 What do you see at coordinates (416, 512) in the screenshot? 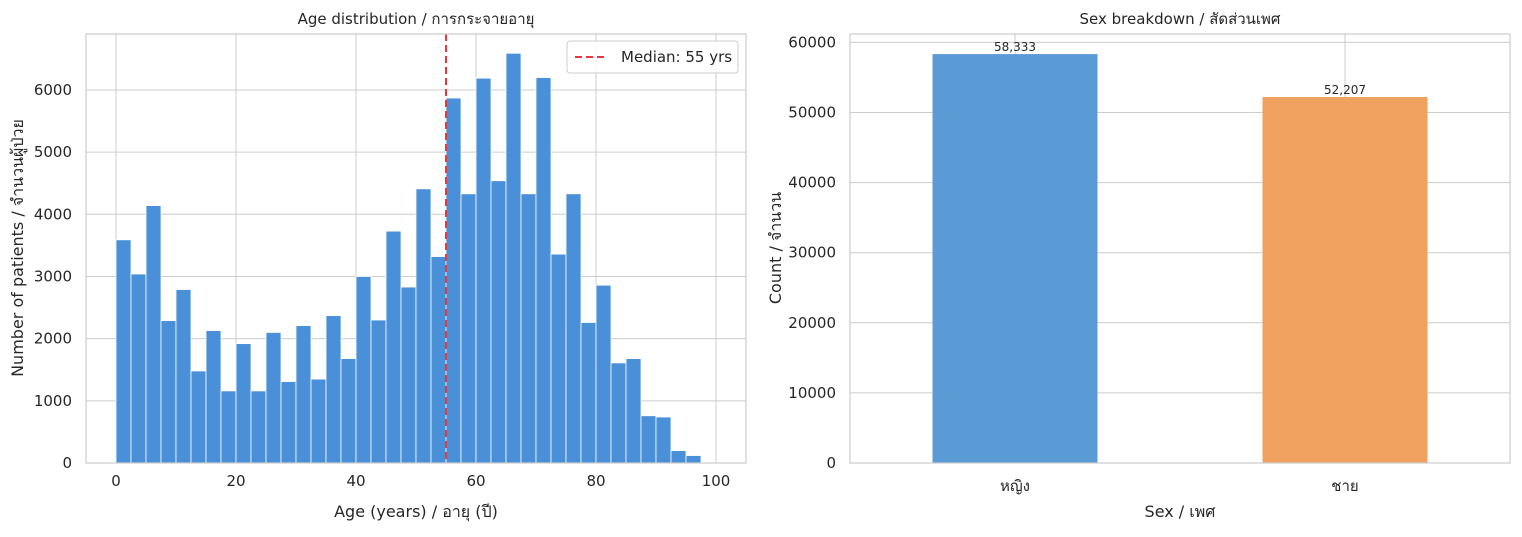
I see `age-x-axis-label: Age (years) / อายุ (ปี)` at bounding box center [416, 512].